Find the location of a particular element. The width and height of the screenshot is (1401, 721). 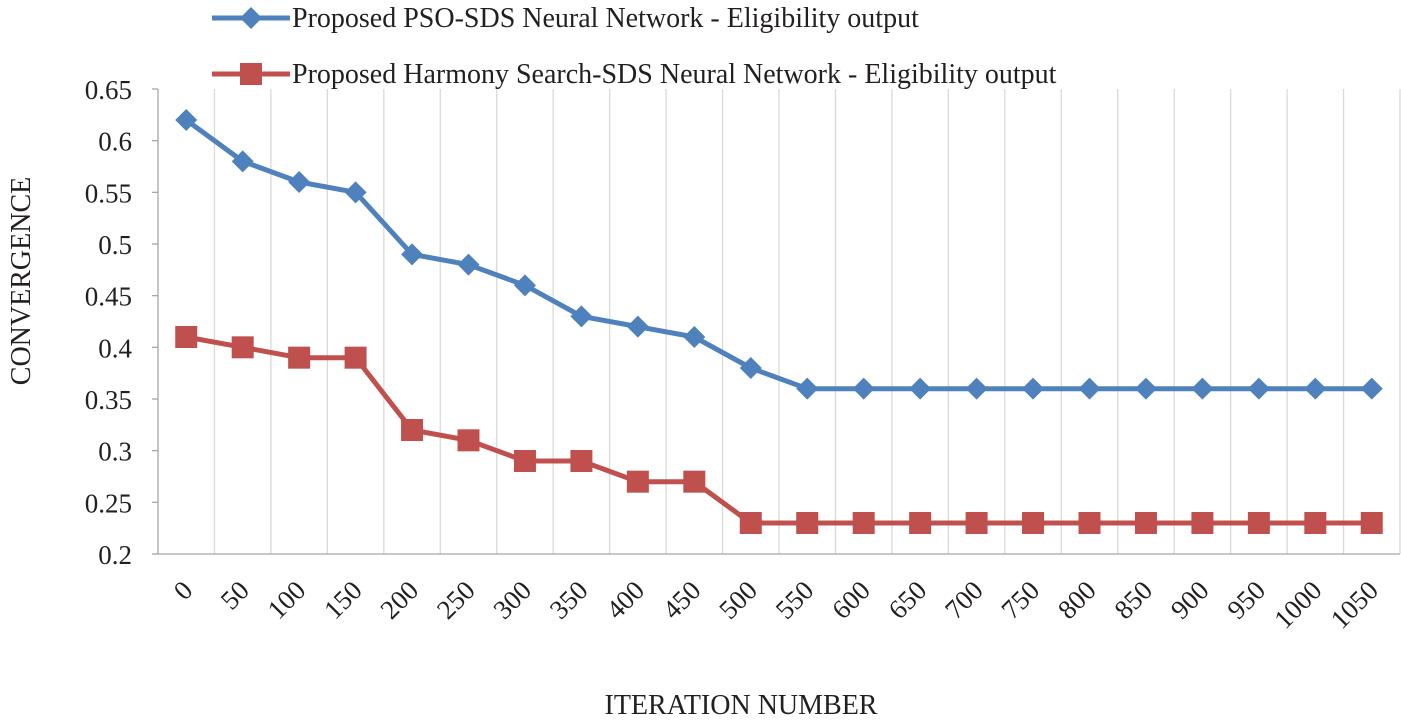

y-axis-ticks: 0.2 0.25 0.3 0.35 0.4 0.45 0.5 0.55 0.6 0.65 is located at coordinates (121, 322).